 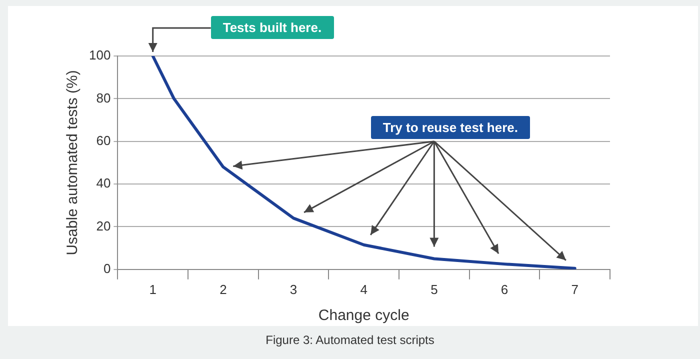 I want to click on caption: Figure 3: Automated test scripts, so click(x=350, y=340).